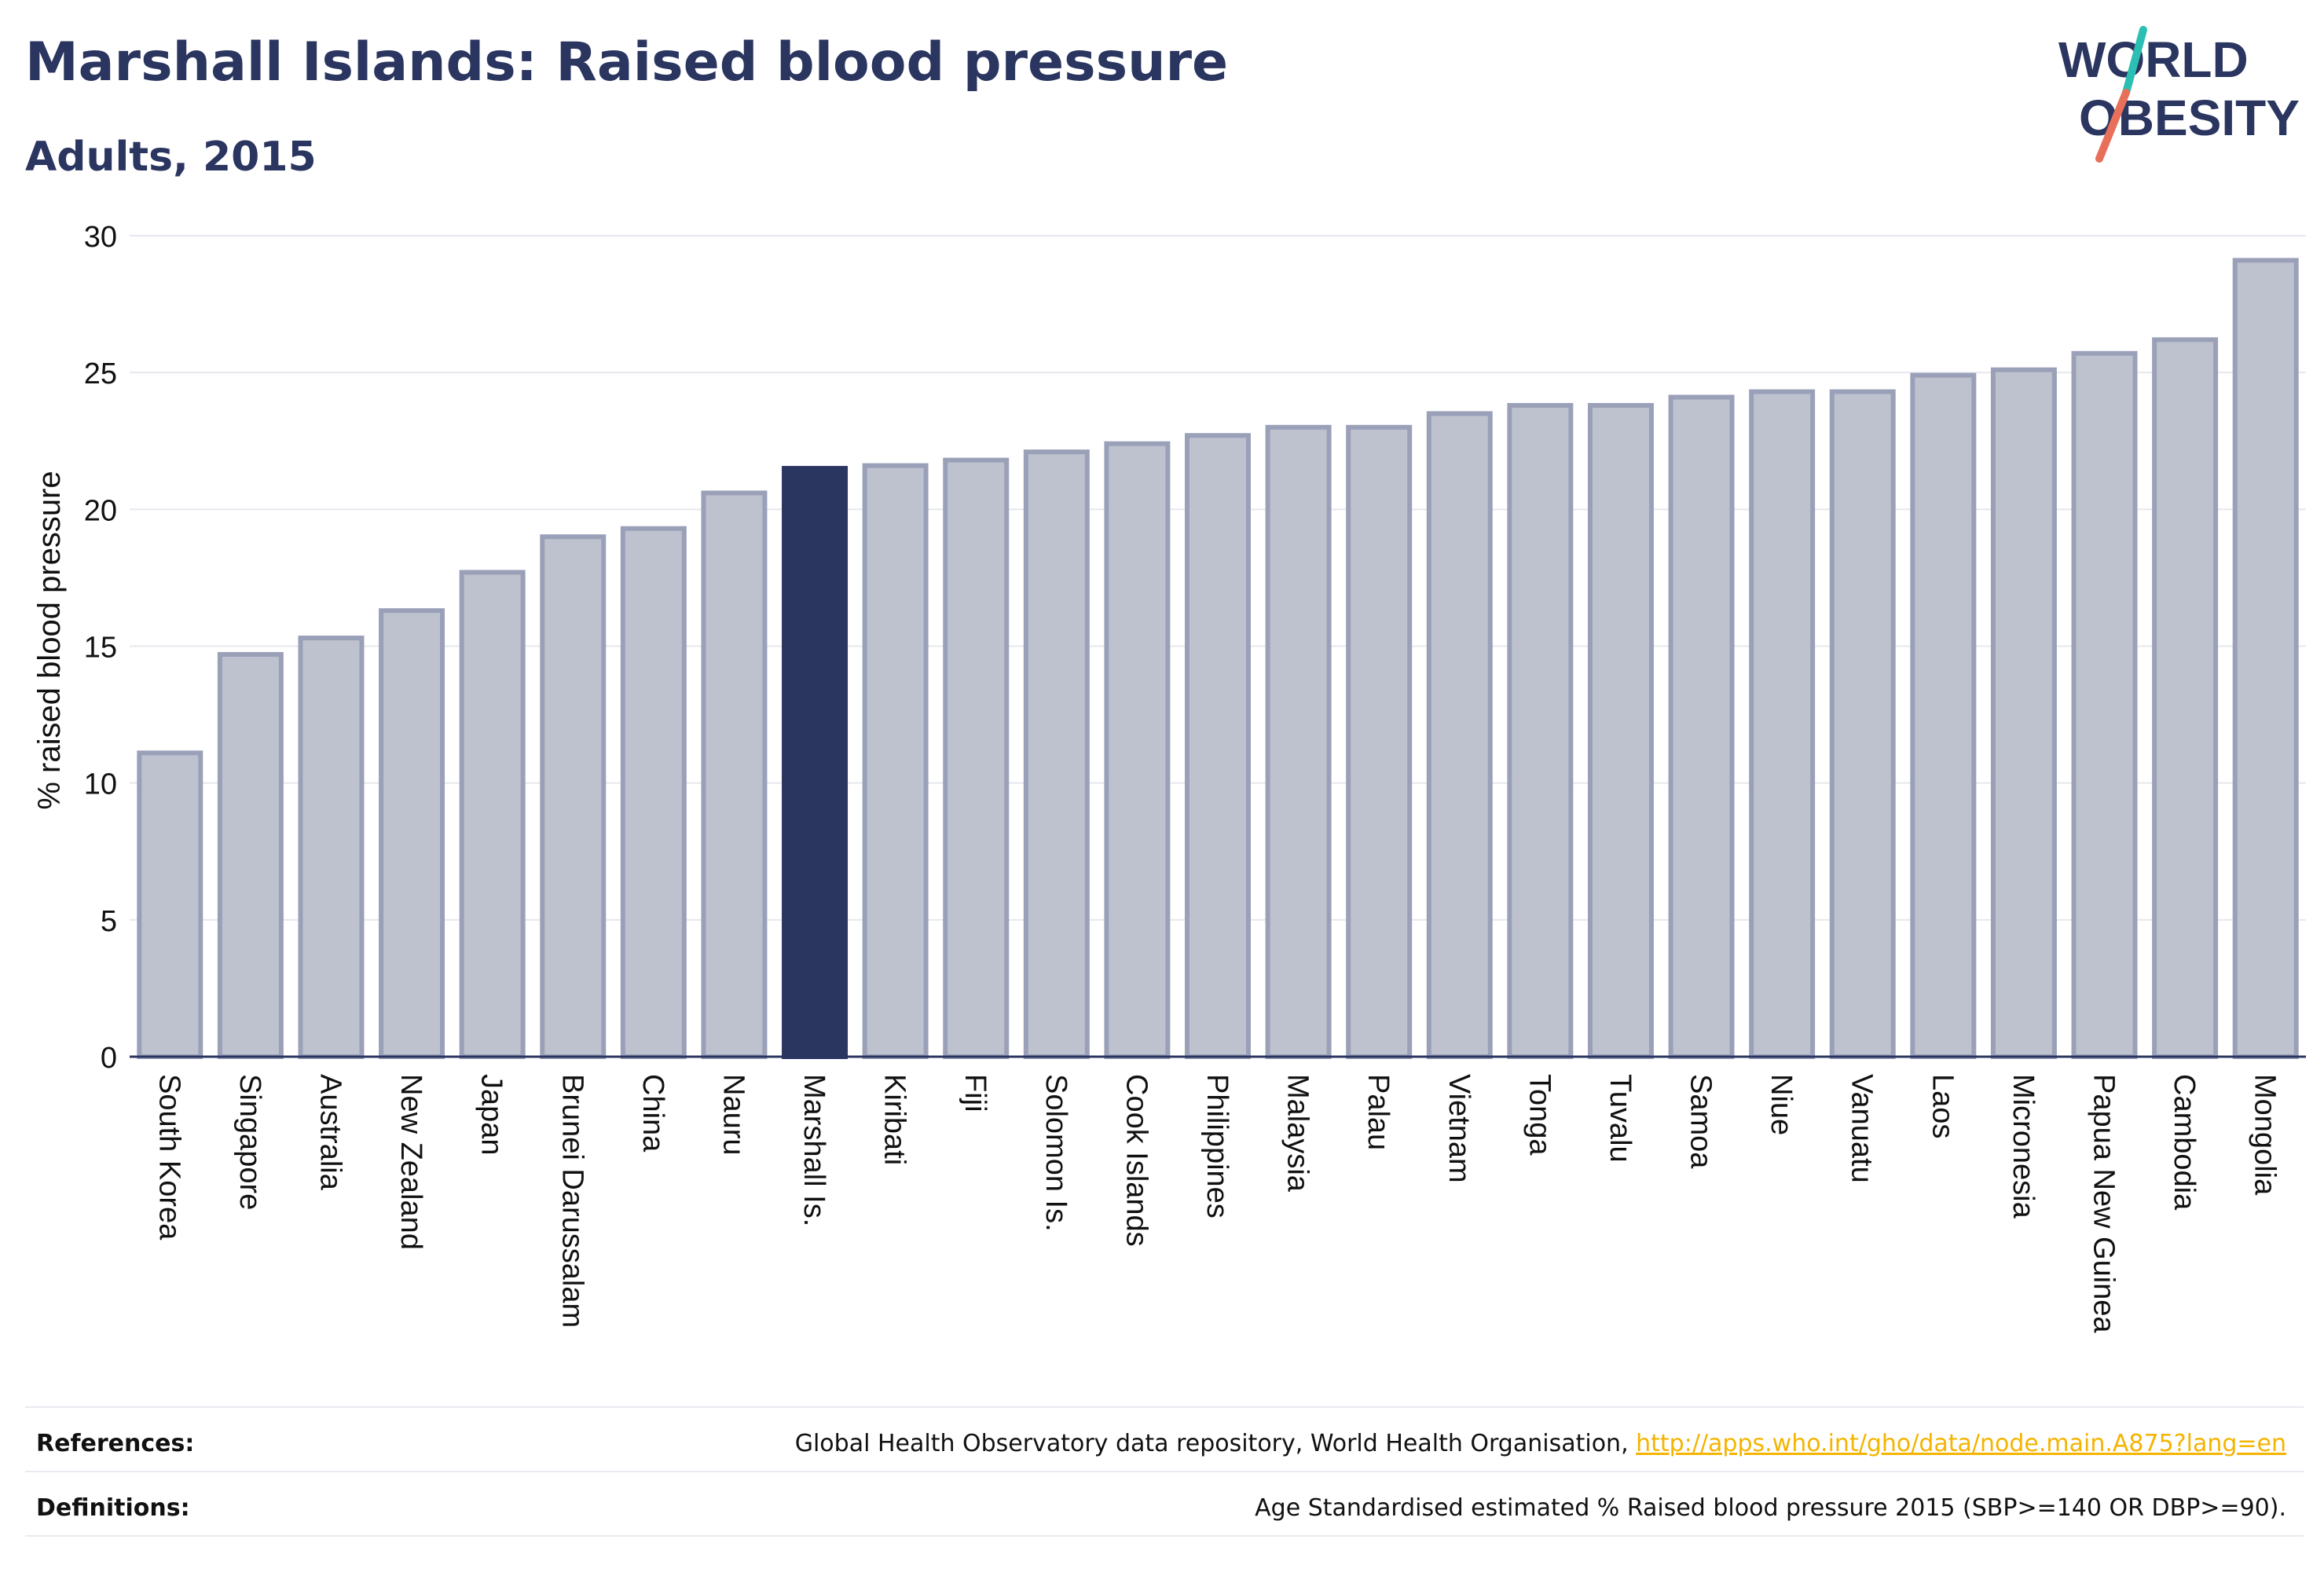 The height and width of the screenshot is (1576, 2324). What do you see at coordinates (1700, 1121) in the screenshot?
I see `x-tick-label: Samoa` at bounding box center [1700, 1121].